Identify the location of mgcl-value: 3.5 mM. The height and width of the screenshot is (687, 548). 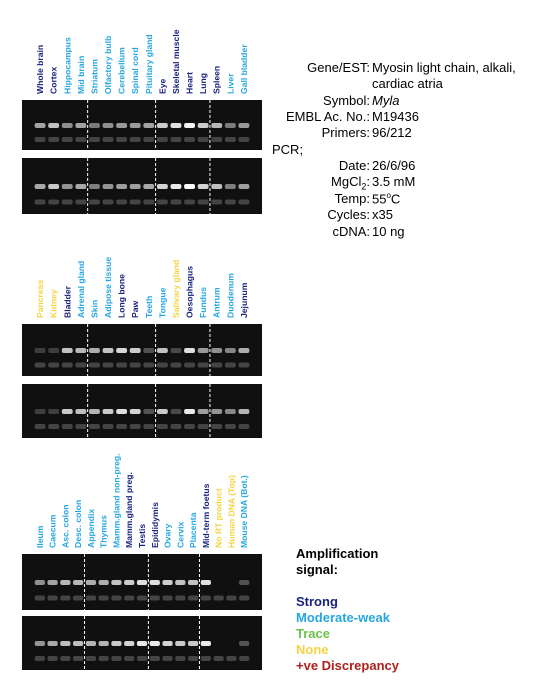
(394, 181).